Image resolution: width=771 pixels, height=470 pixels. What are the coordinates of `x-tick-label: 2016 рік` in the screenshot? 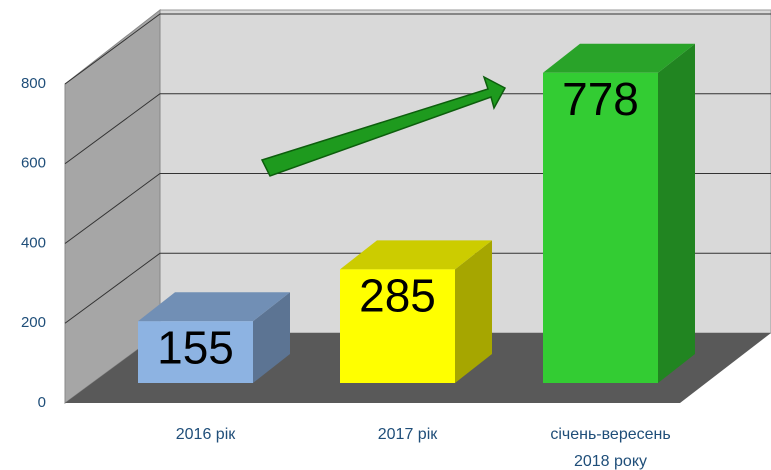 It's located at (205, 434).